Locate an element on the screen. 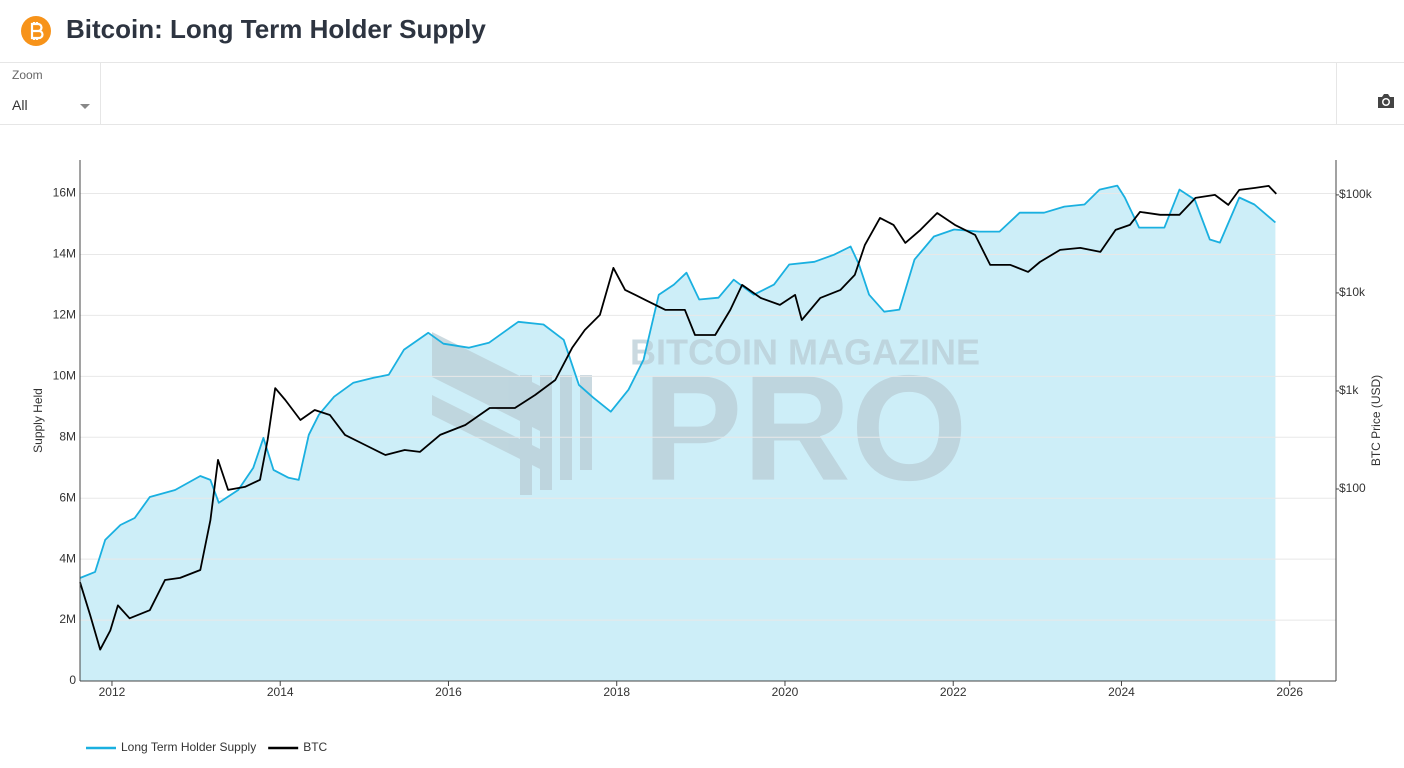 The height and width of the screenshot is (768, 1404). y-tick-label: 4M is located at coordinates (67, 558).